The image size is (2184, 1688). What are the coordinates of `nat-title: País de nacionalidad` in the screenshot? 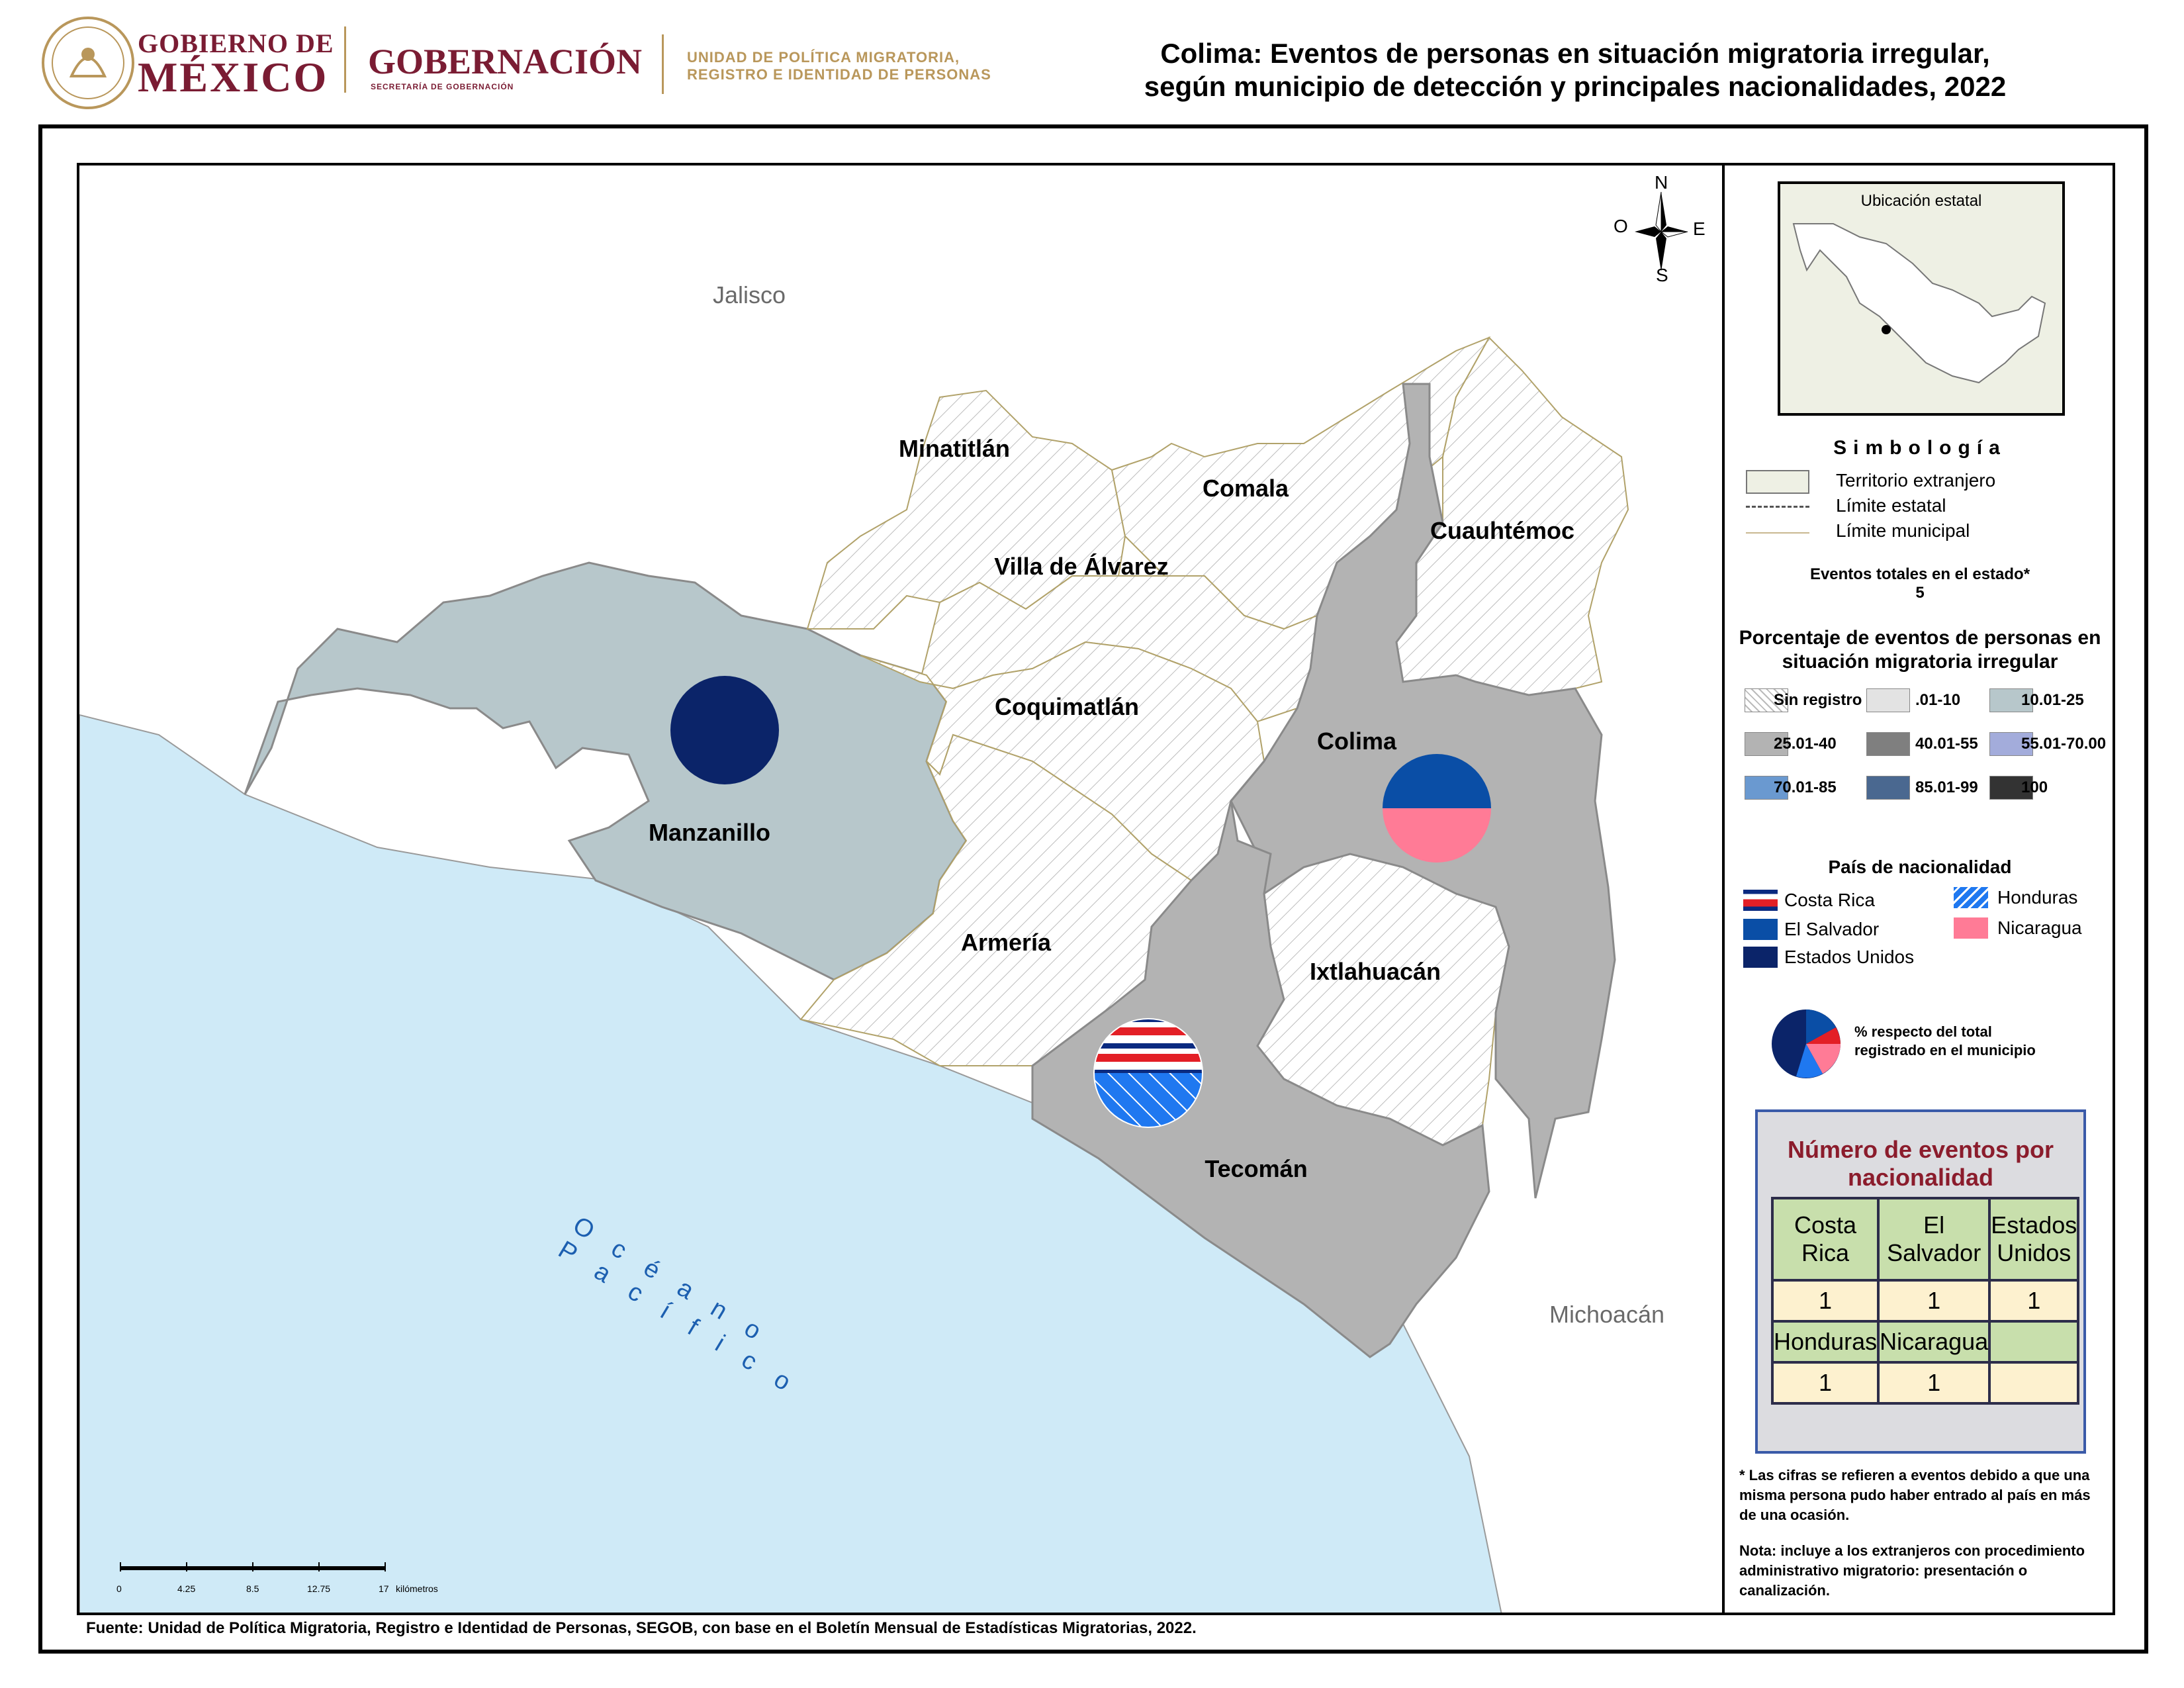 It's located at (1920, 867).